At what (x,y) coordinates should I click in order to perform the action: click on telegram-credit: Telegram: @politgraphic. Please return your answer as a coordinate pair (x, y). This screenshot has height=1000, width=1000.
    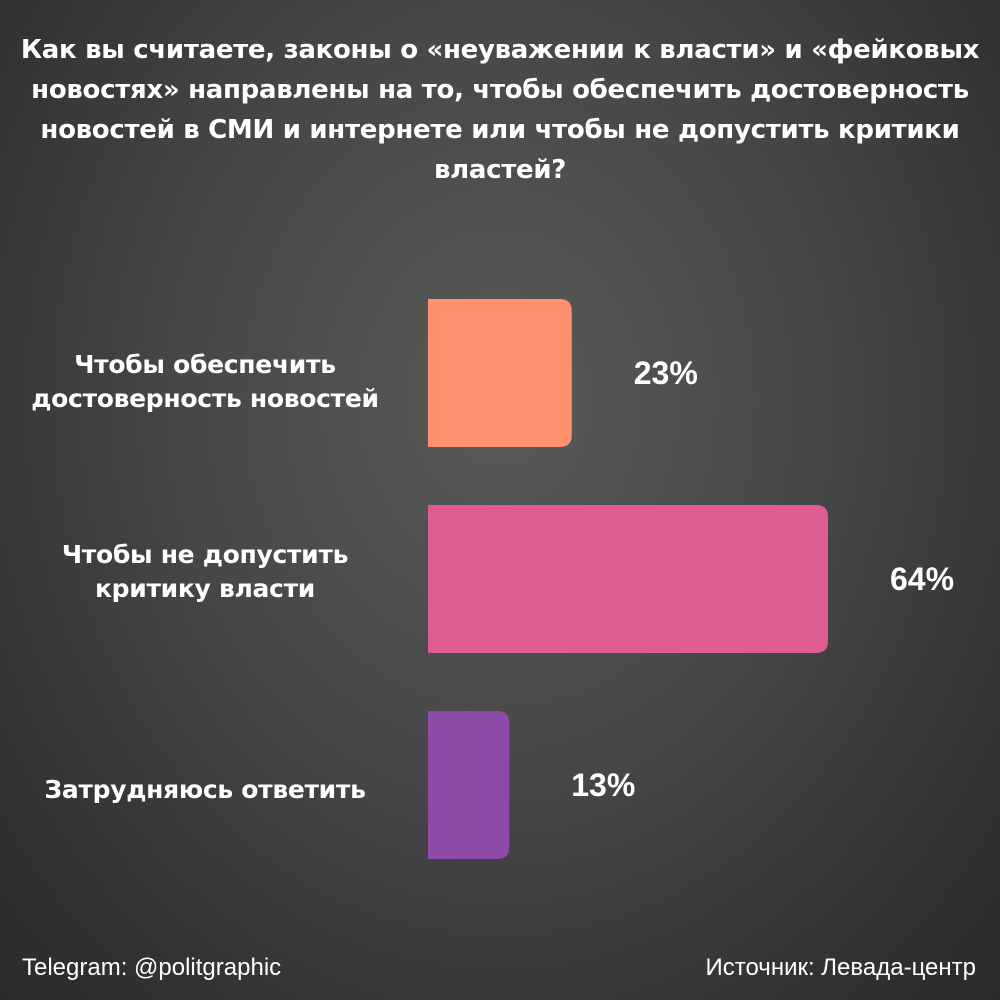
    Looking at the image, I should click on (152, 967).